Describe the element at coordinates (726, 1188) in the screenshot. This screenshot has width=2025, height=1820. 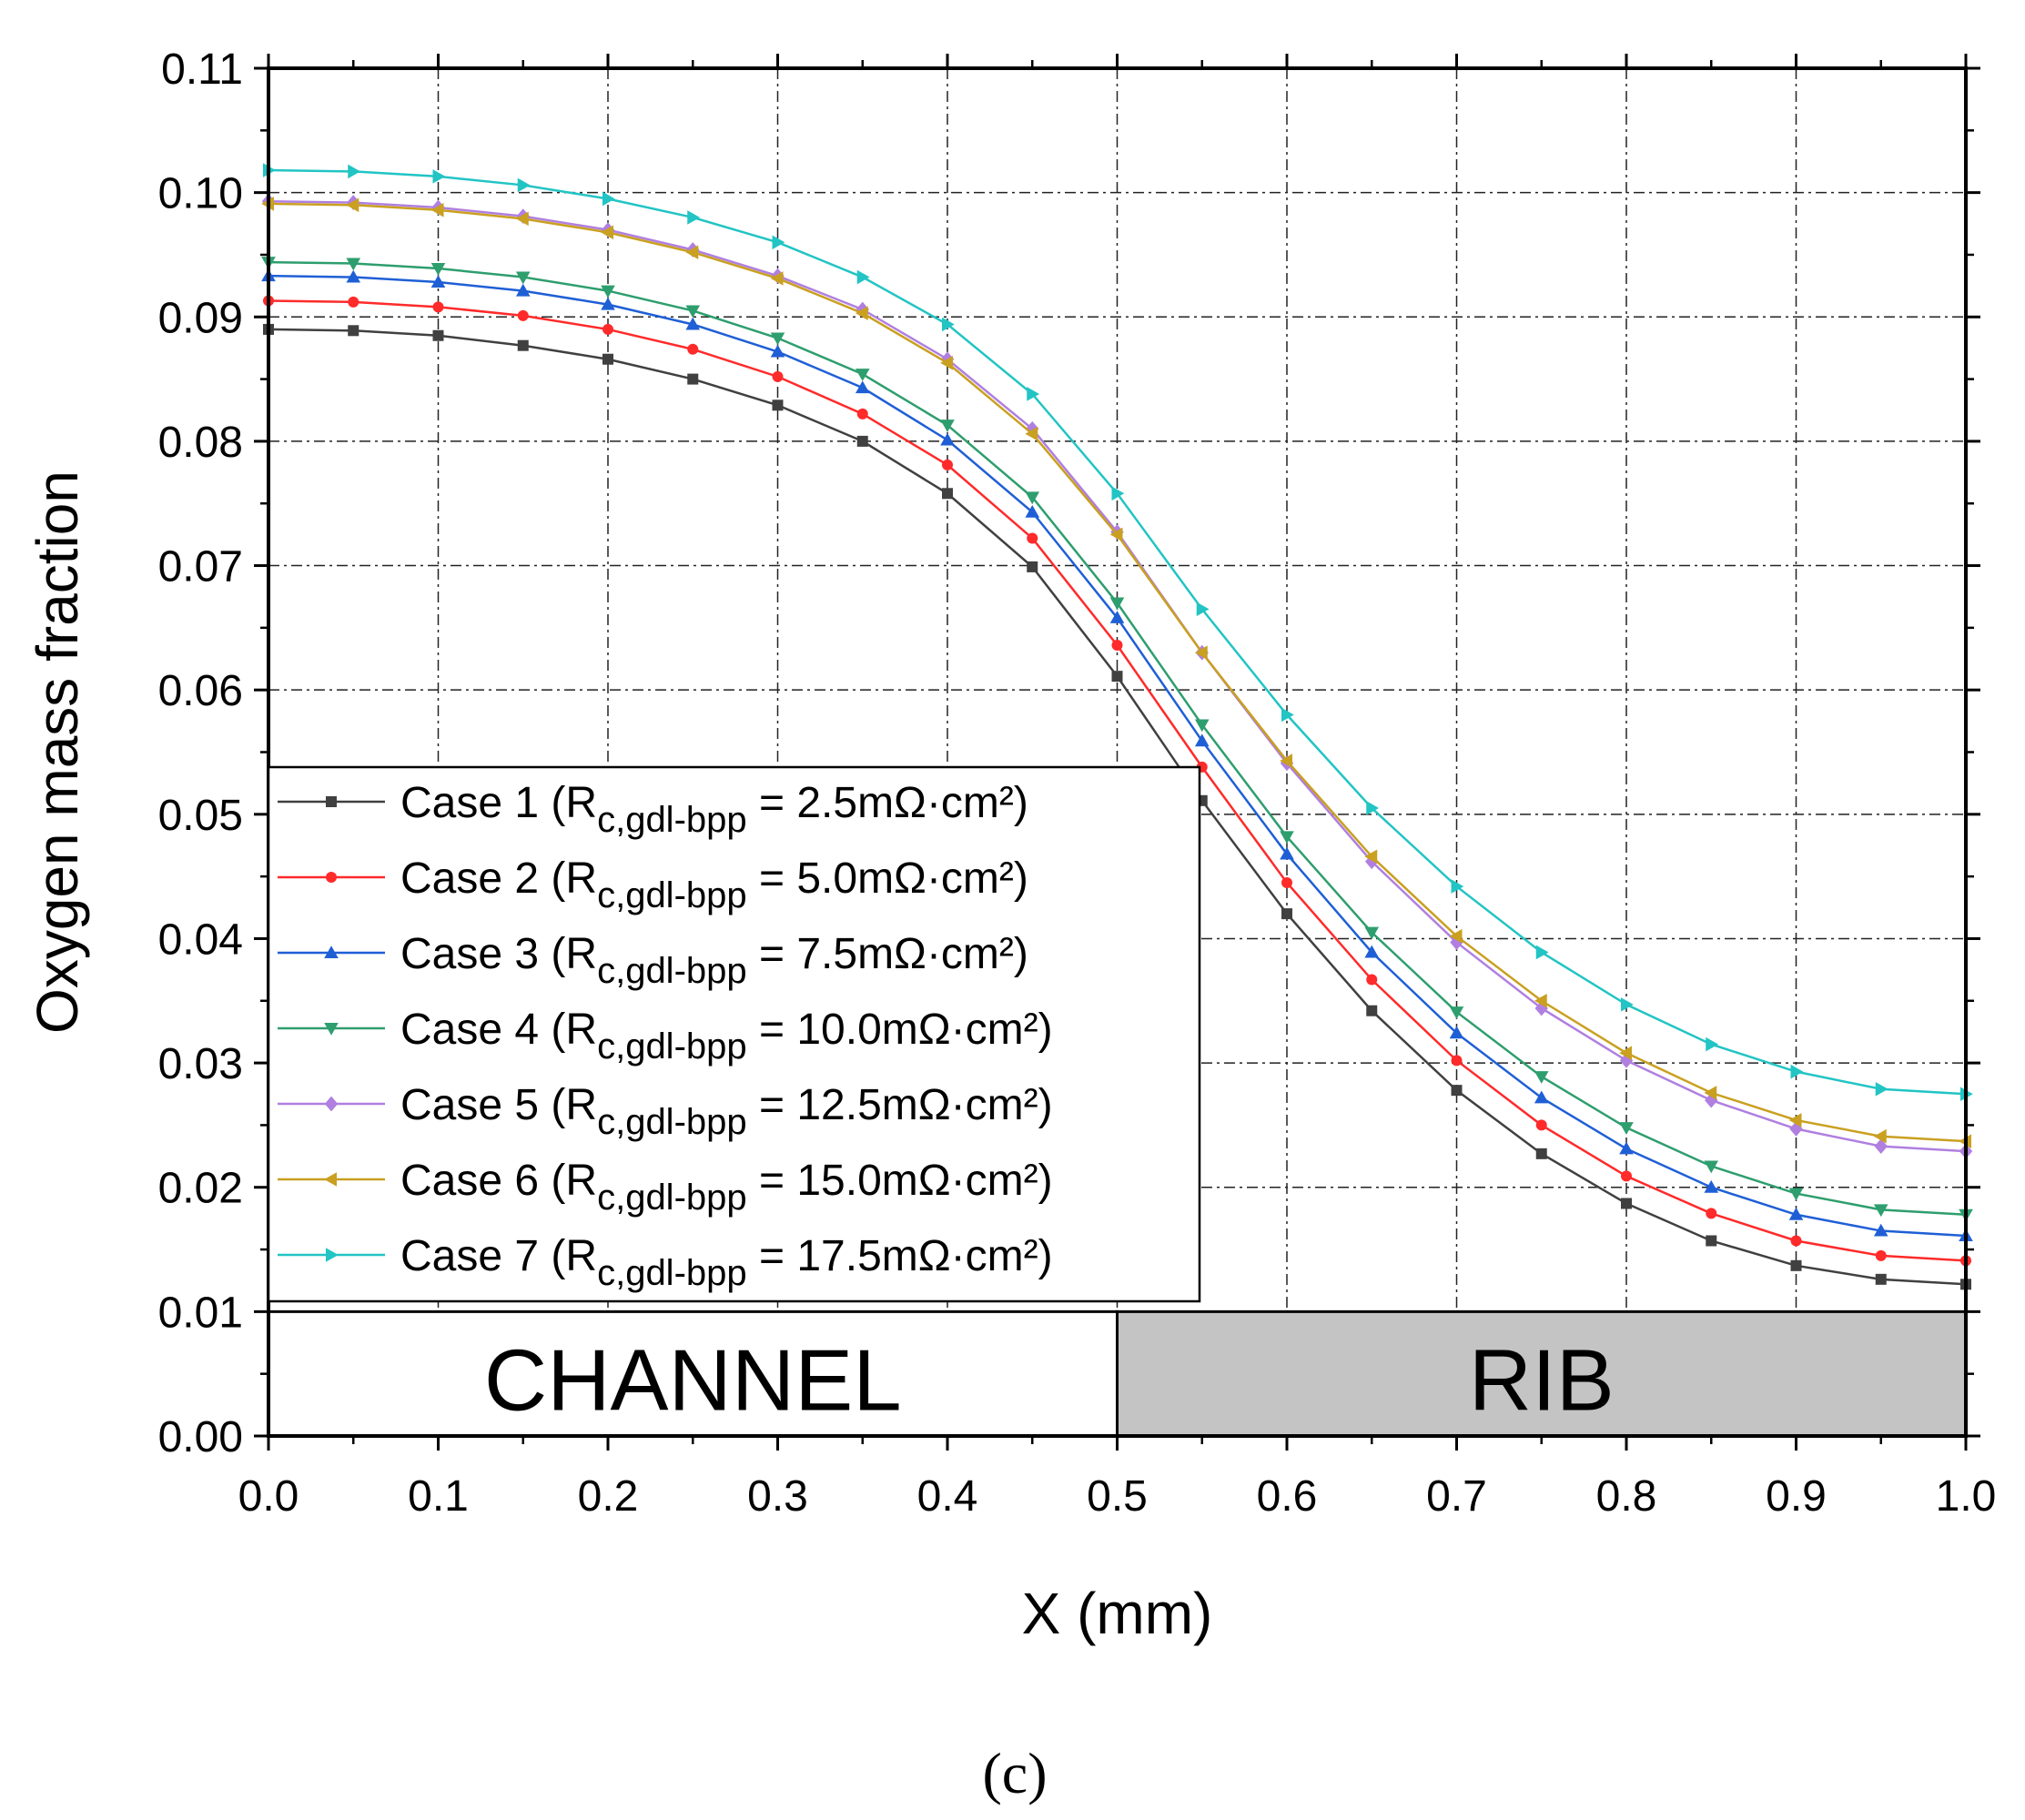
I see `legend-label: Case 6 (Rc,gdl-bpp = 15.0mΩ·cm²)` at that location.